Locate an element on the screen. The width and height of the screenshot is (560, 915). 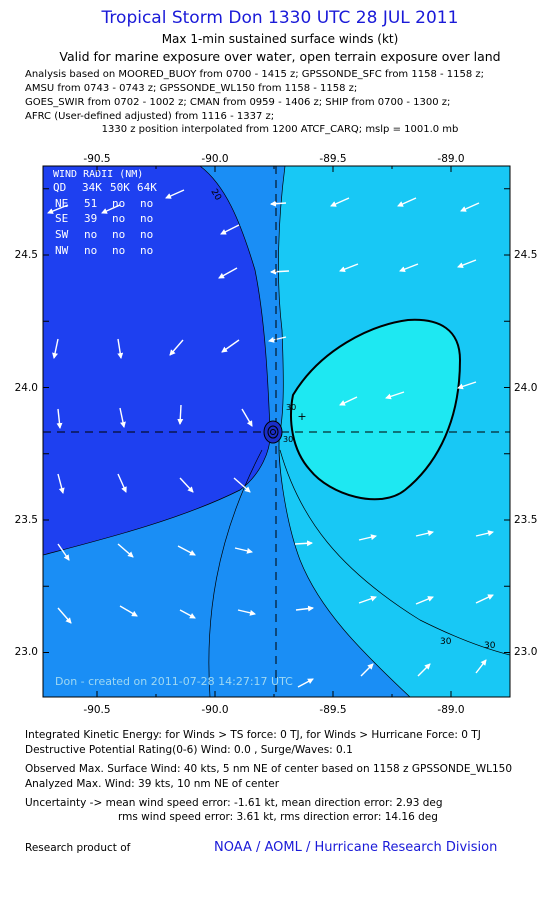
radii-cell: NW is located at coordinates (62, 250).